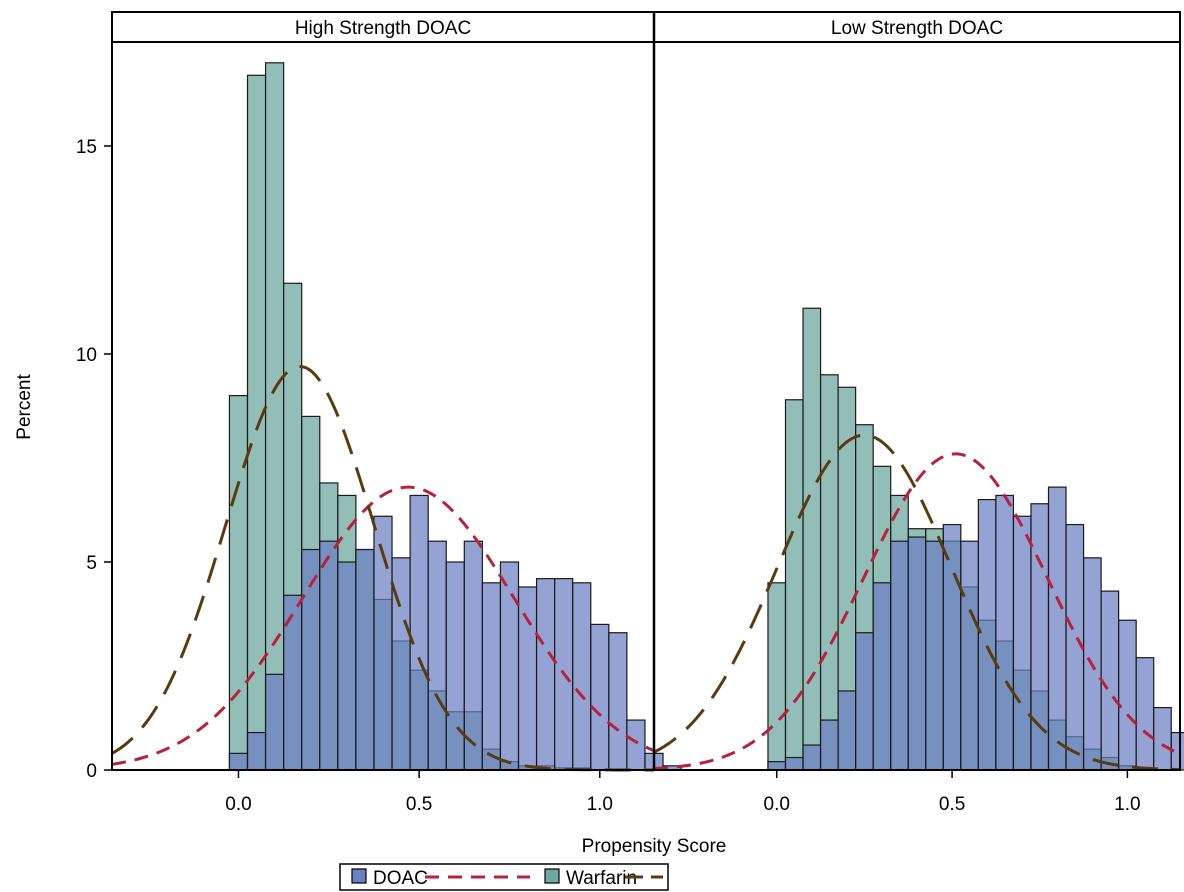 This screenshot has width=1184, height=892. I want to click on y-axis-ticks: 0 5 10 15, so click(94, 459).